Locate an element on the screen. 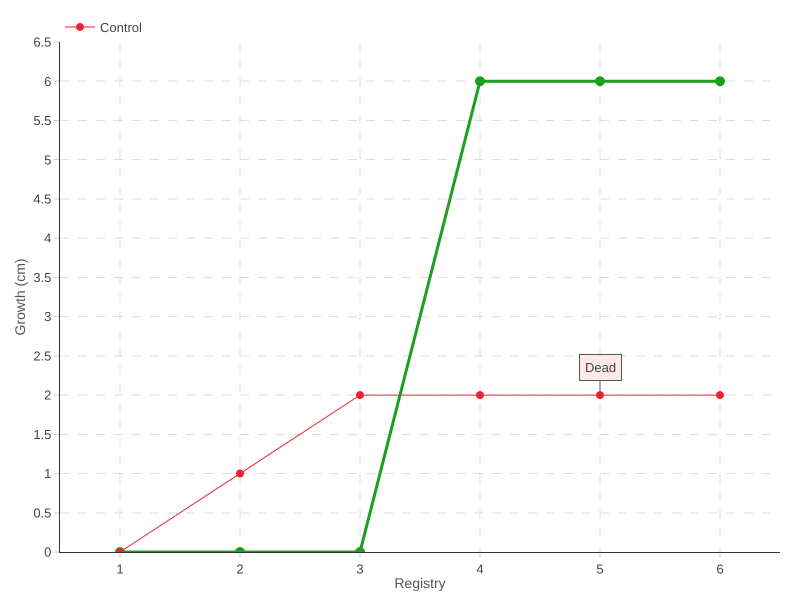 The height and width of the screenshot is (600, 800). x-tick-label: 3 is located at coordinates (360, 569).